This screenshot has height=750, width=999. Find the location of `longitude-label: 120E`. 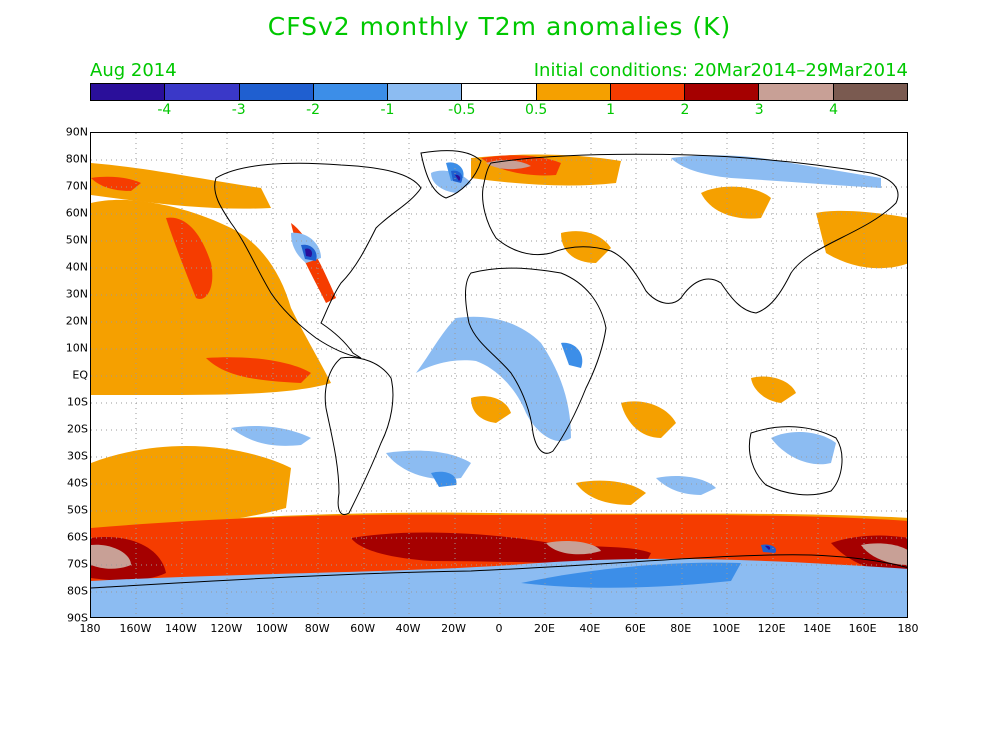

longitude-label: 120E is located at coordinates (771, 628).